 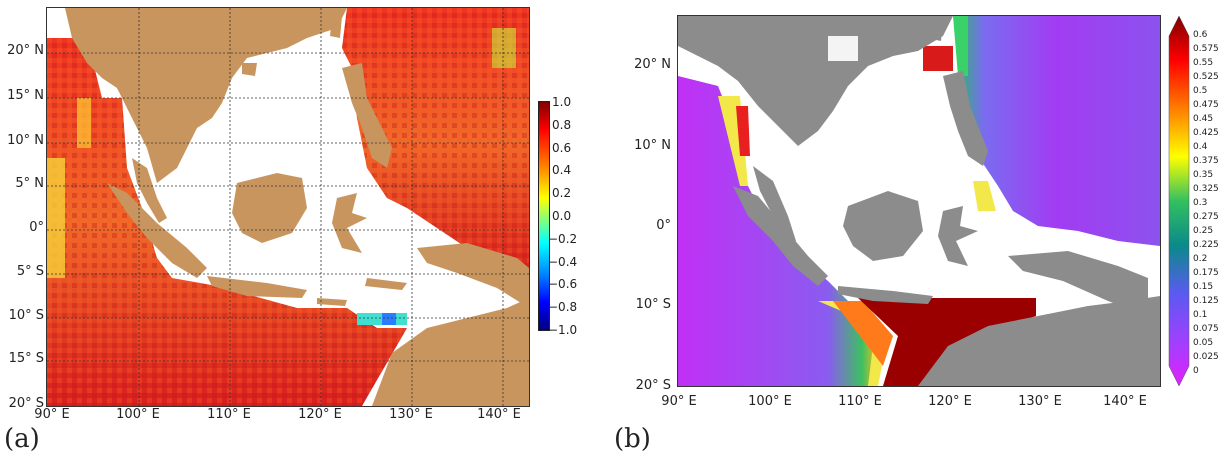 I want to click on a-xtick-130e: 130° E, so click(x=411, y=414).